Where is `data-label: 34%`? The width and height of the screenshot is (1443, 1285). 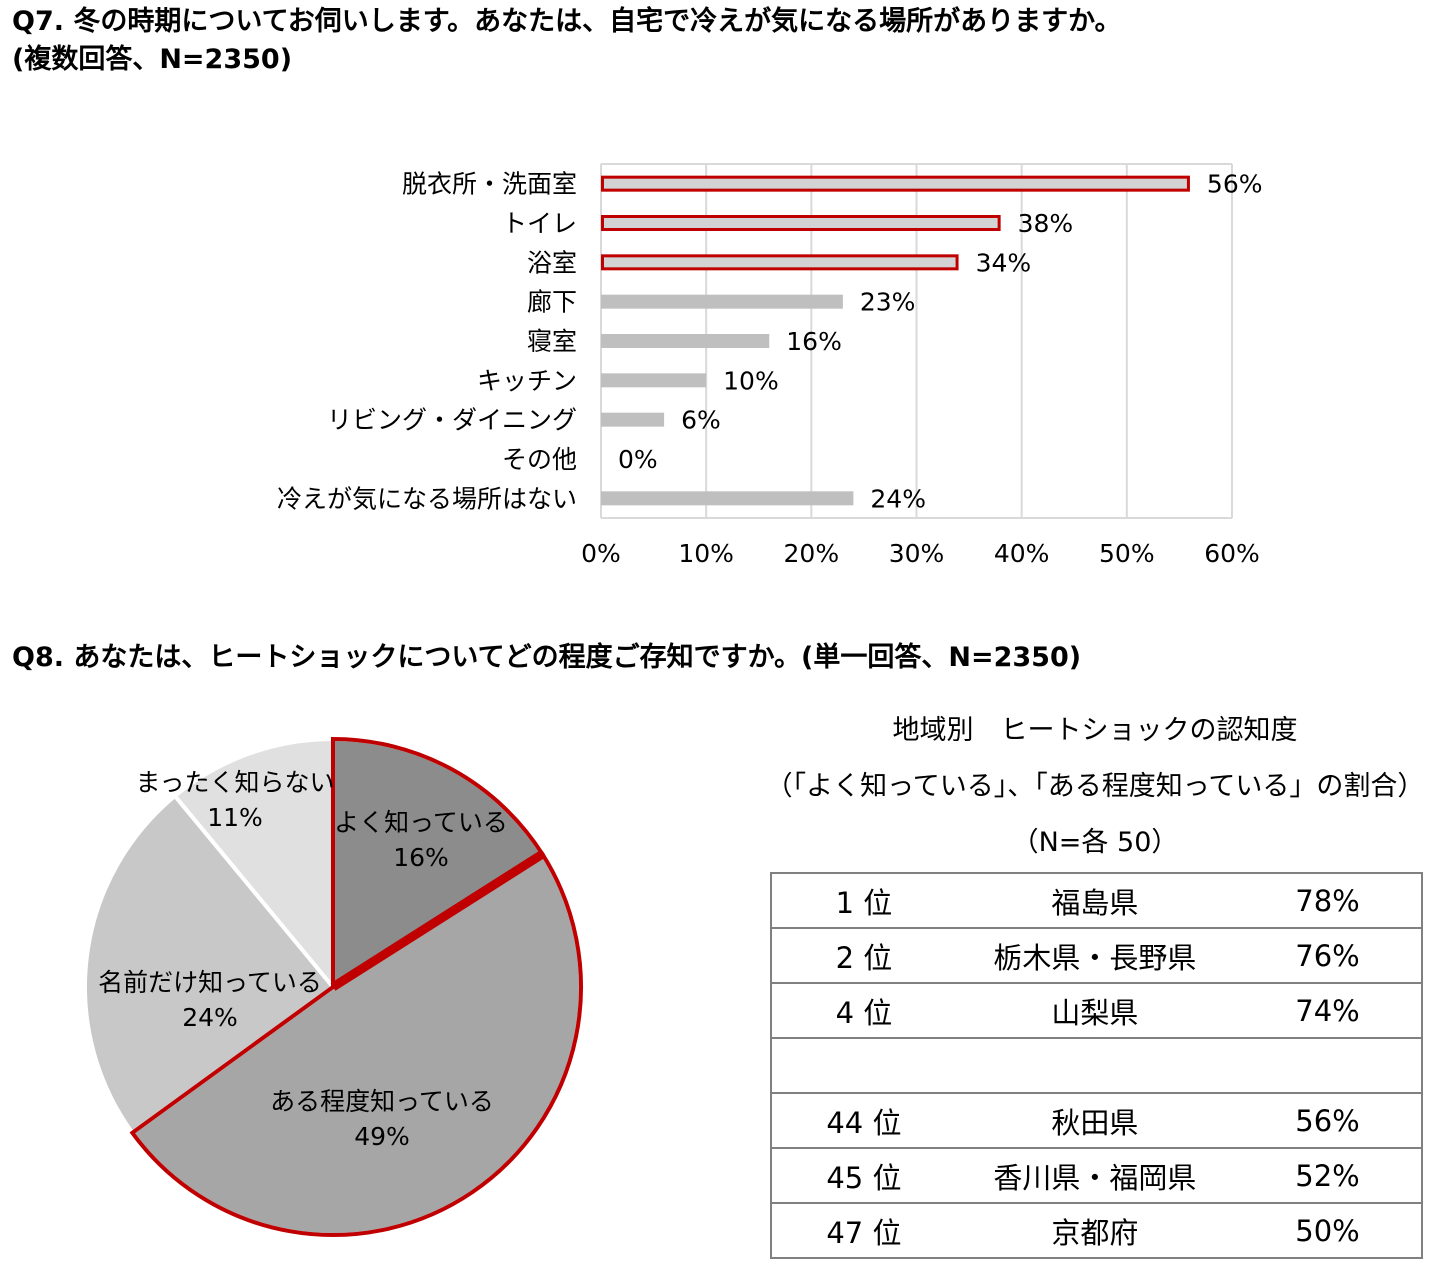 data-label: 34% is located at coordinates (1004, 262).